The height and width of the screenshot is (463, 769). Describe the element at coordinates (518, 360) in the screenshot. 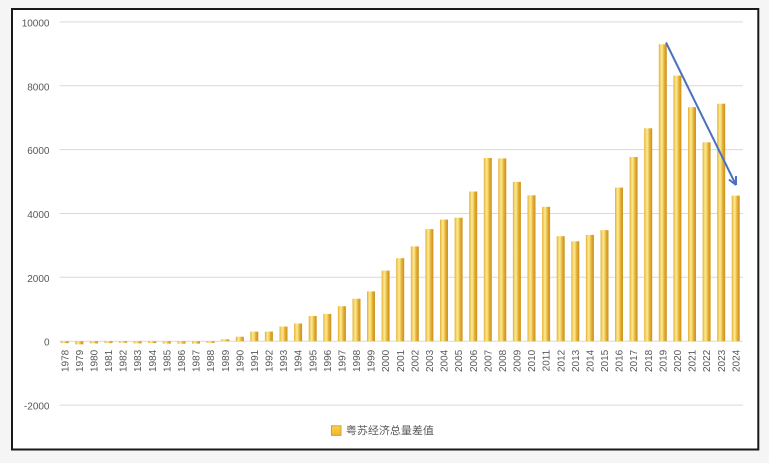

I see `svg-text: 2009` at that location.